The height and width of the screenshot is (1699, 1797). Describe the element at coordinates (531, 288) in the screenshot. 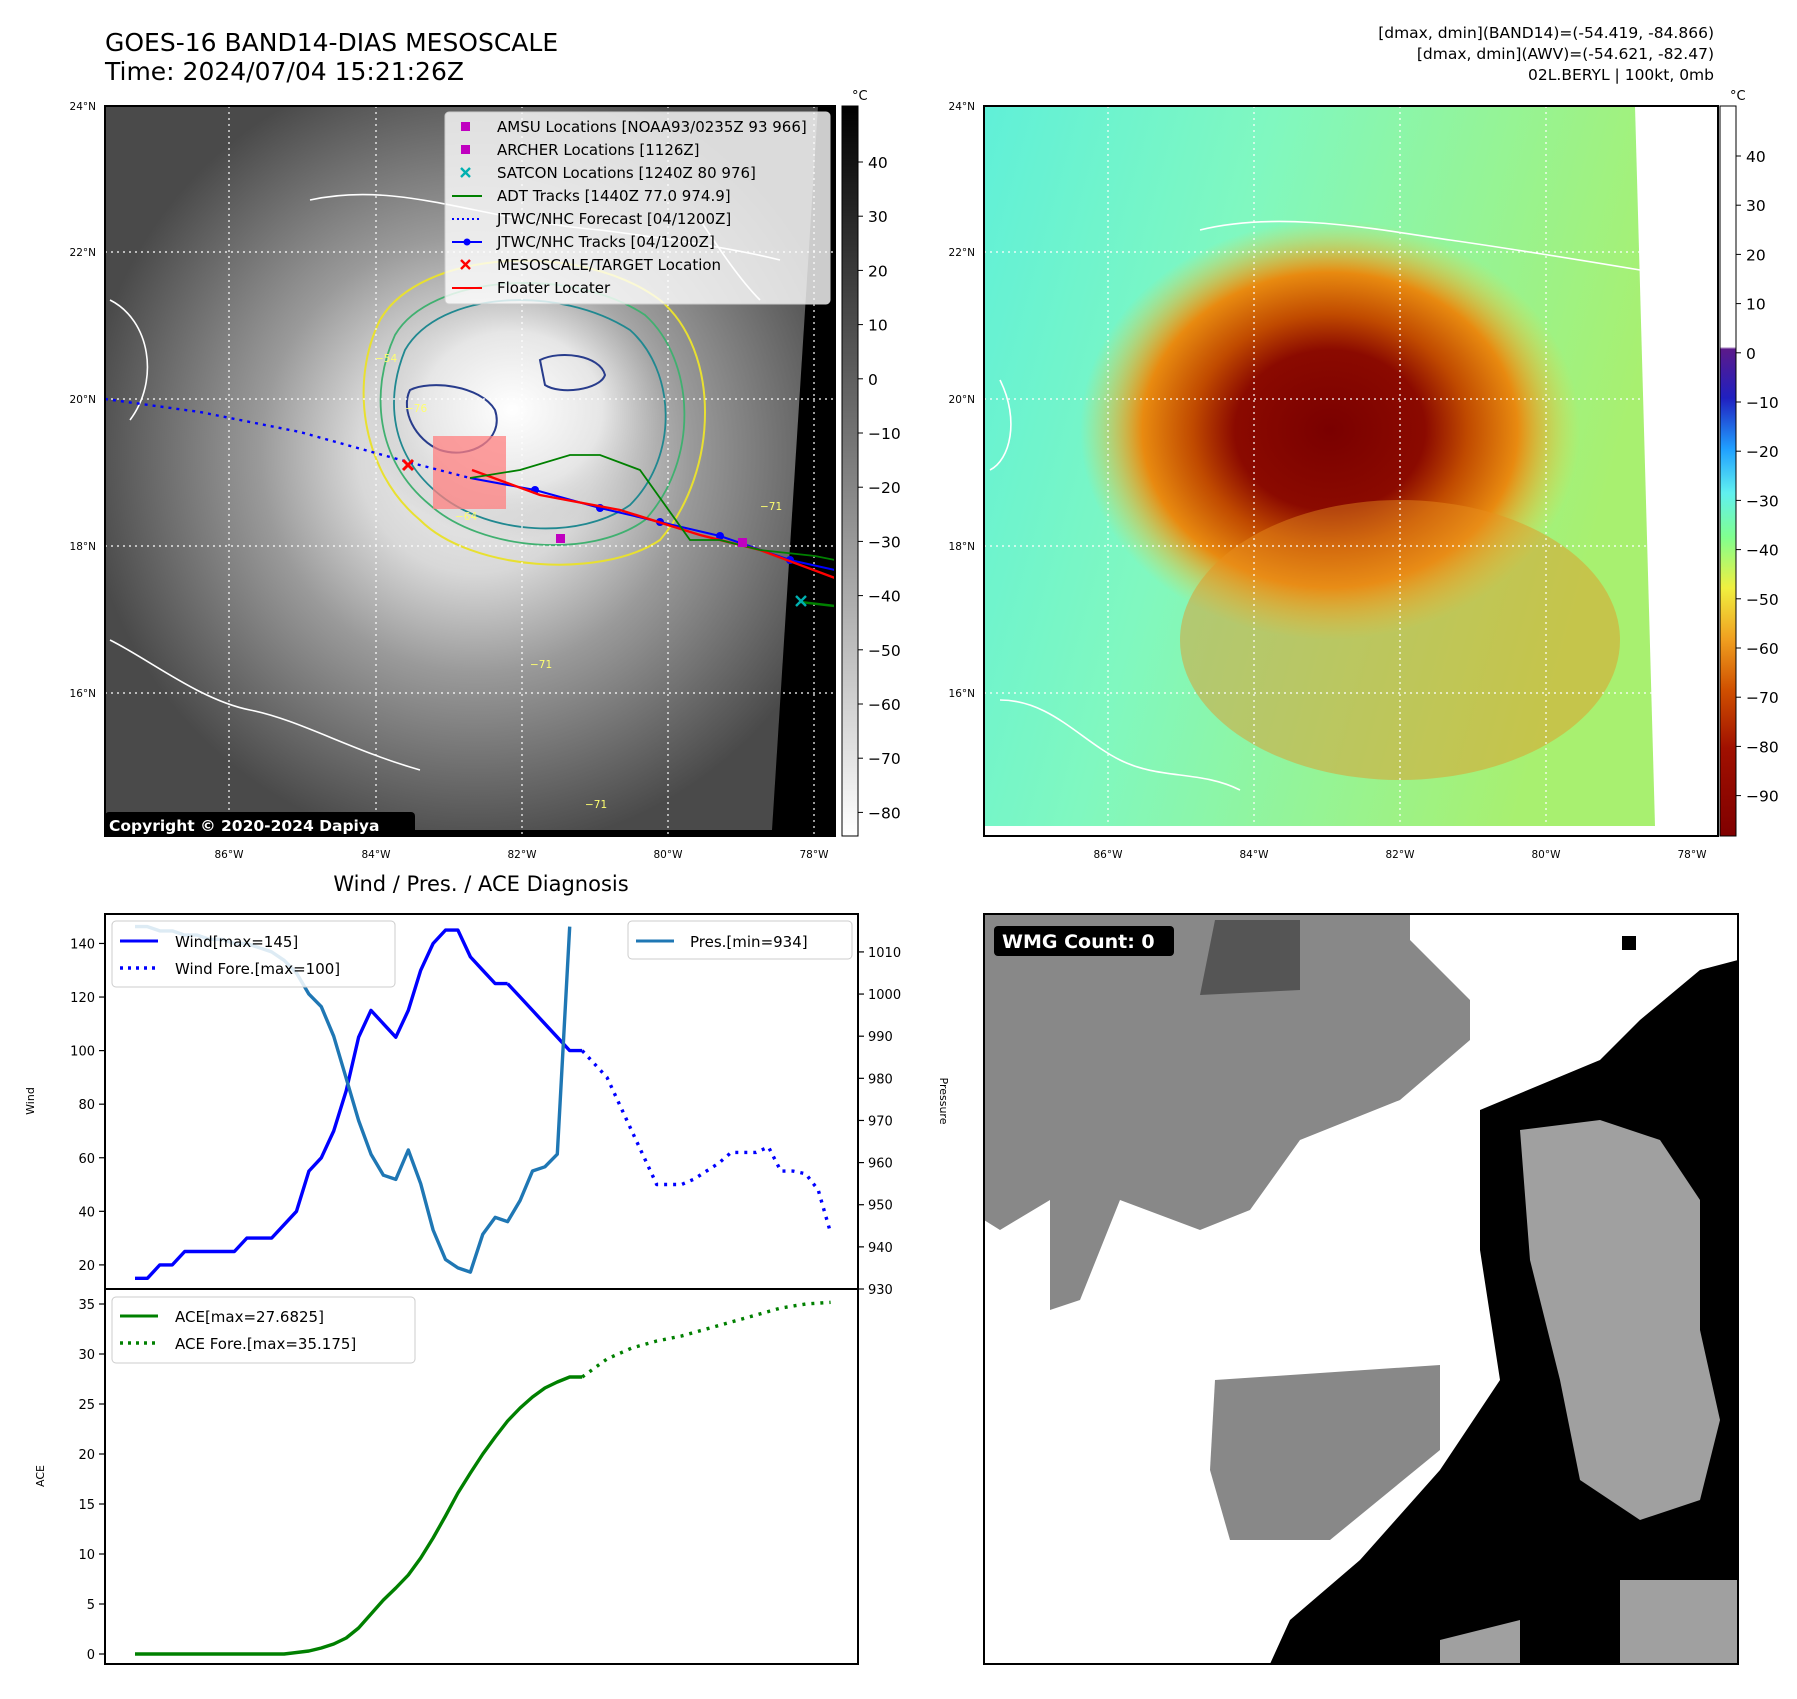

I see `ir-legend-item: Floater Locater` at that location.